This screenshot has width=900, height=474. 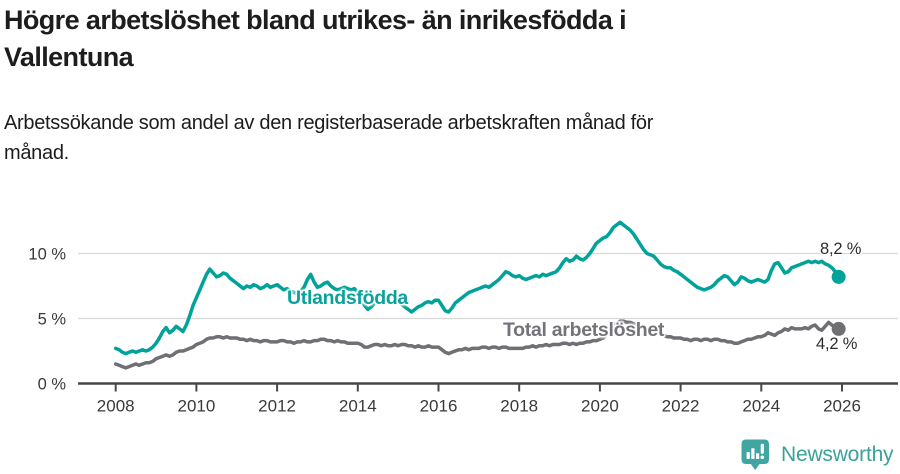 I want to click on x-tick-label: 2014, so click(x=358, y=406).